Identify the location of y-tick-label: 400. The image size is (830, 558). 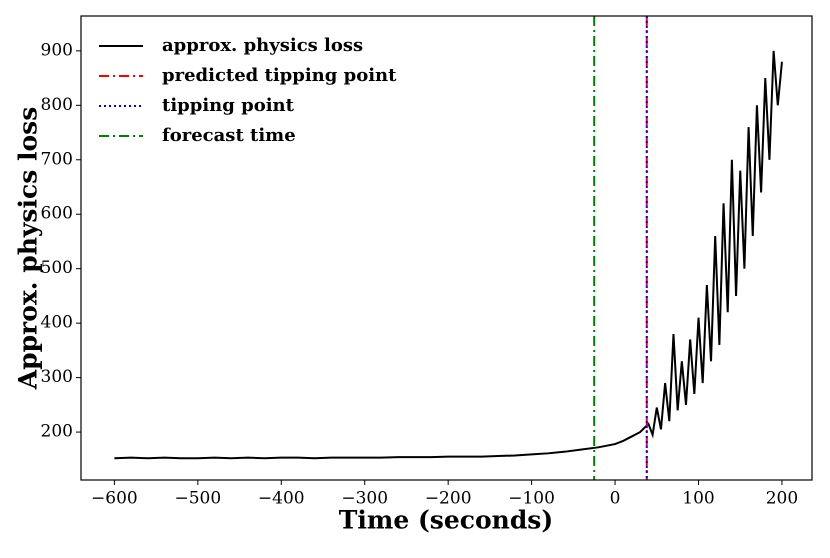
(57, 323).